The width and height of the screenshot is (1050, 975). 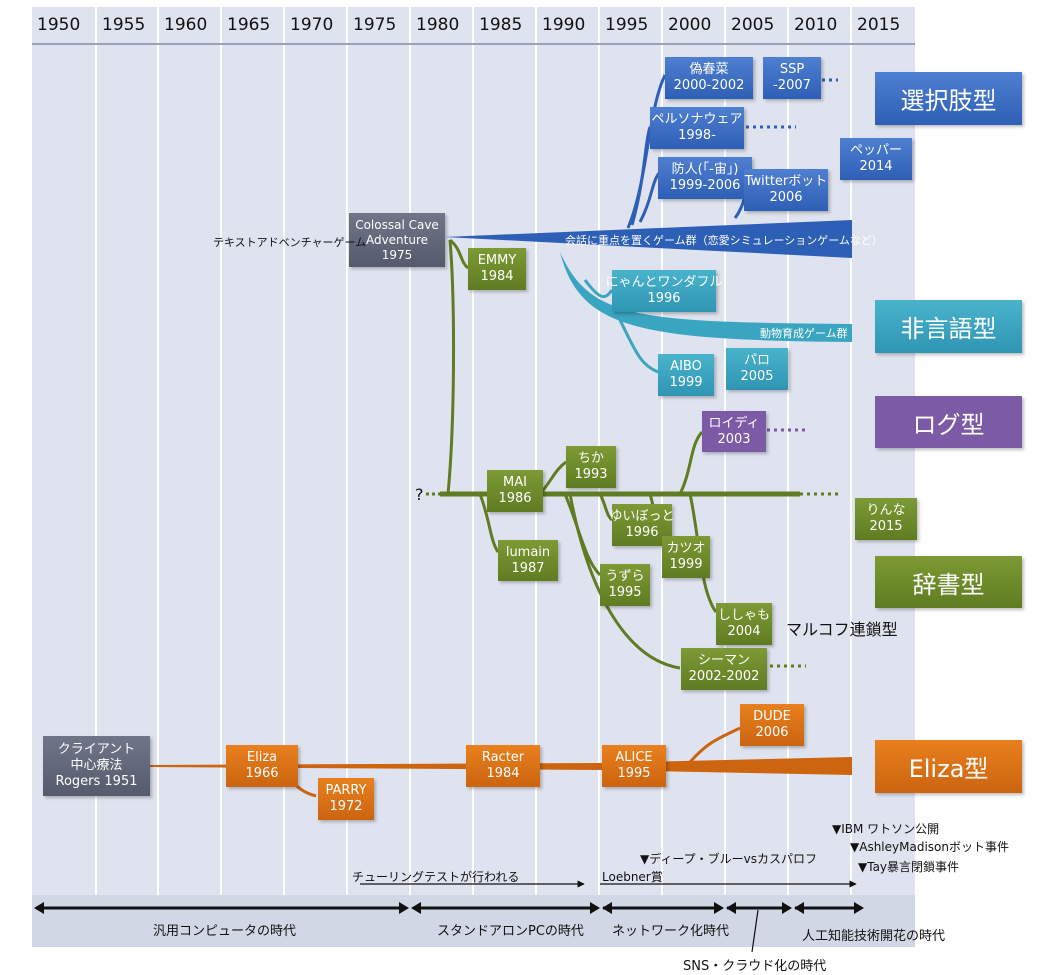 What do you see at coordinates (564, 25) in the screenshot?
I see `year-1990: 1990` at bounding box center [564, 25].